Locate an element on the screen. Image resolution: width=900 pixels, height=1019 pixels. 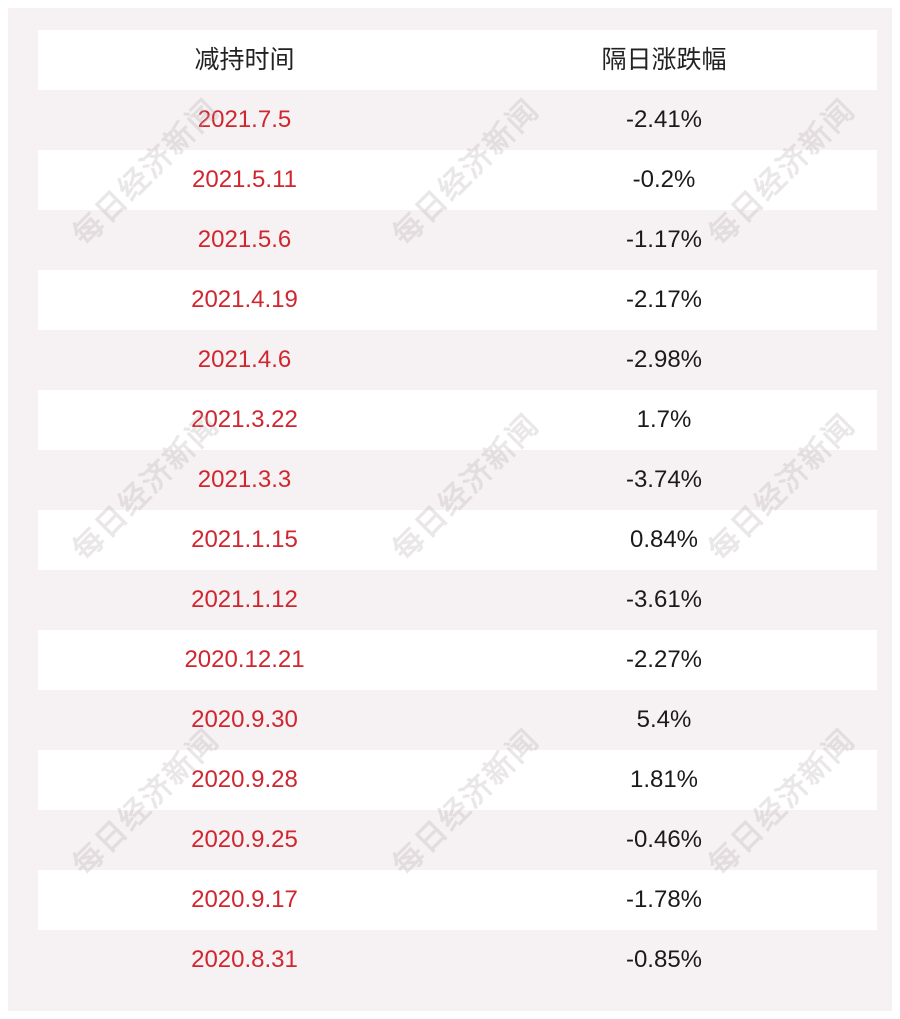
table-row: 2020.12.21 -2.27% is located at coordinates (457, 660).